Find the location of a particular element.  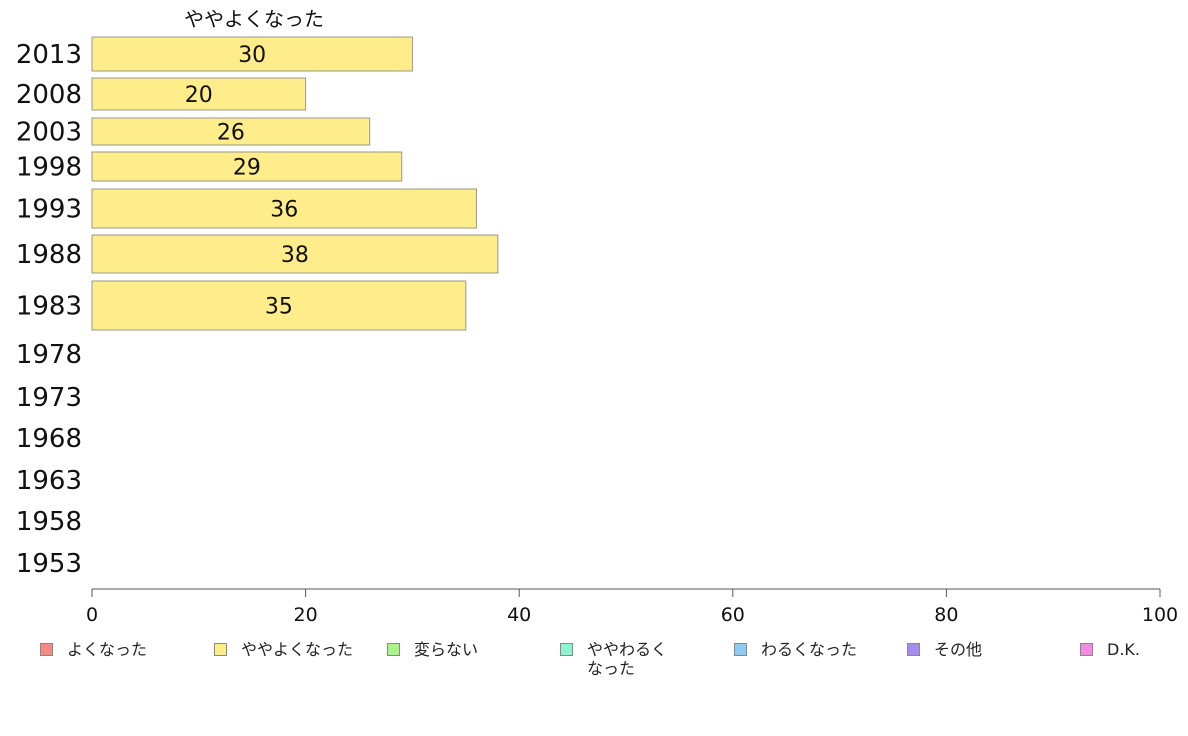

legend-item-1: ややよくなった is located at coordinates (283, 649).